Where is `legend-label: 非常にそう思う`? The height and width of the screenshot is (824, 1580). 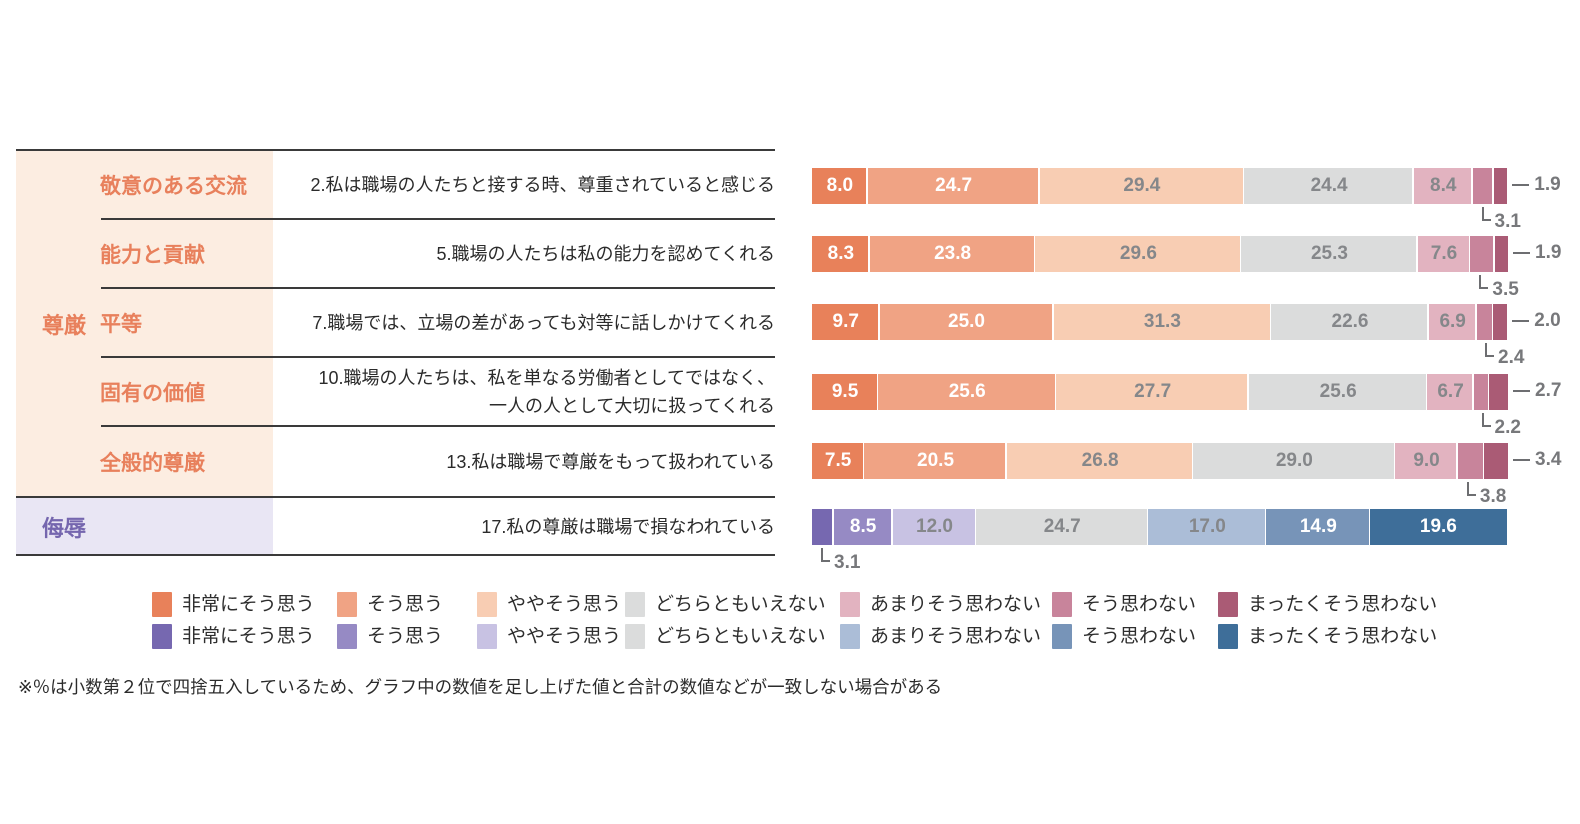
legend-label: 非常にそう思う is located at coordinates (248, 604).